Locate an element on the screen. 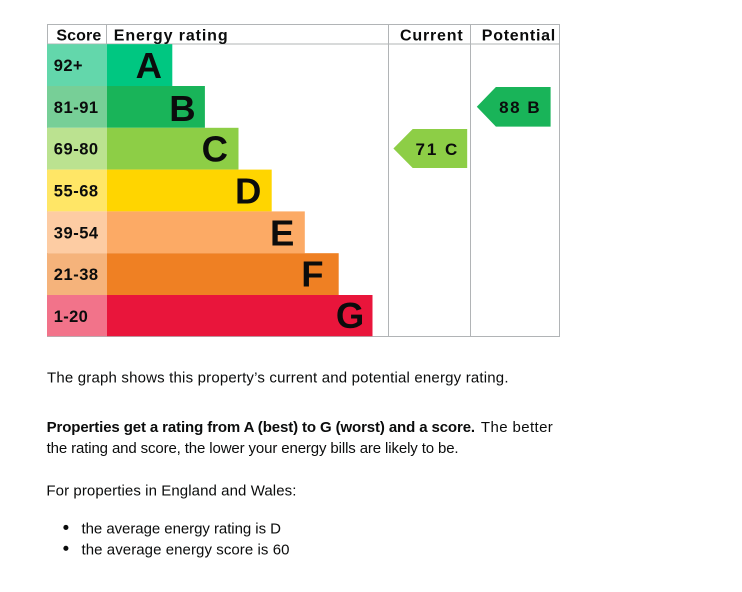 The image size is (742, 592). svg-text: 88 B is located at coordinates (519, 107).